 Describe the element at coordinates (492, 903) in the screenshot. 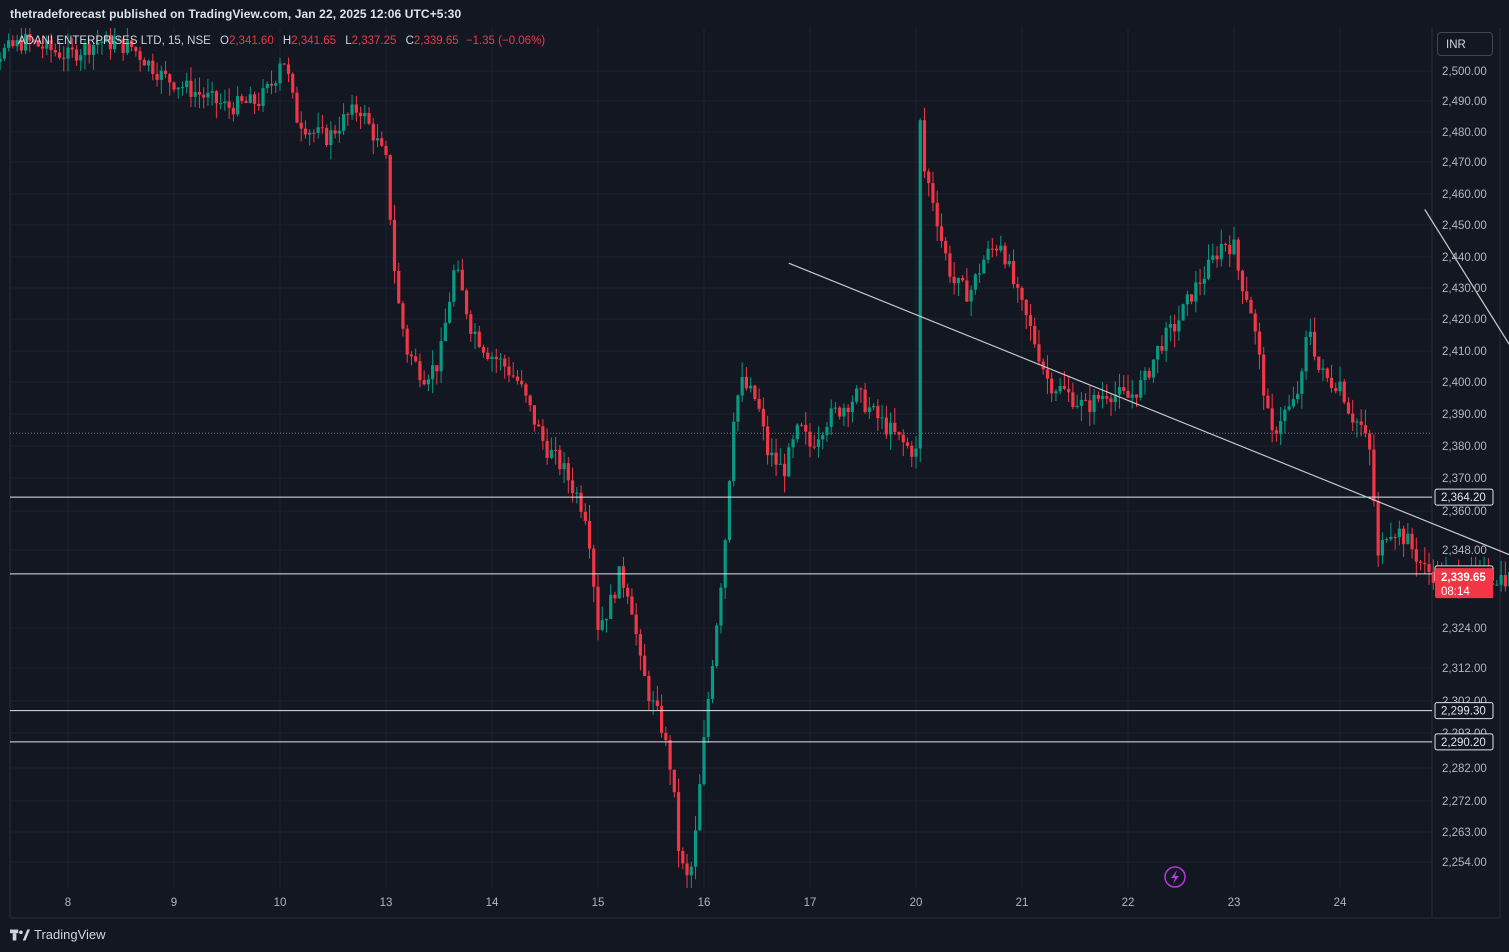

I see `time-tick-label: 14` at that location.